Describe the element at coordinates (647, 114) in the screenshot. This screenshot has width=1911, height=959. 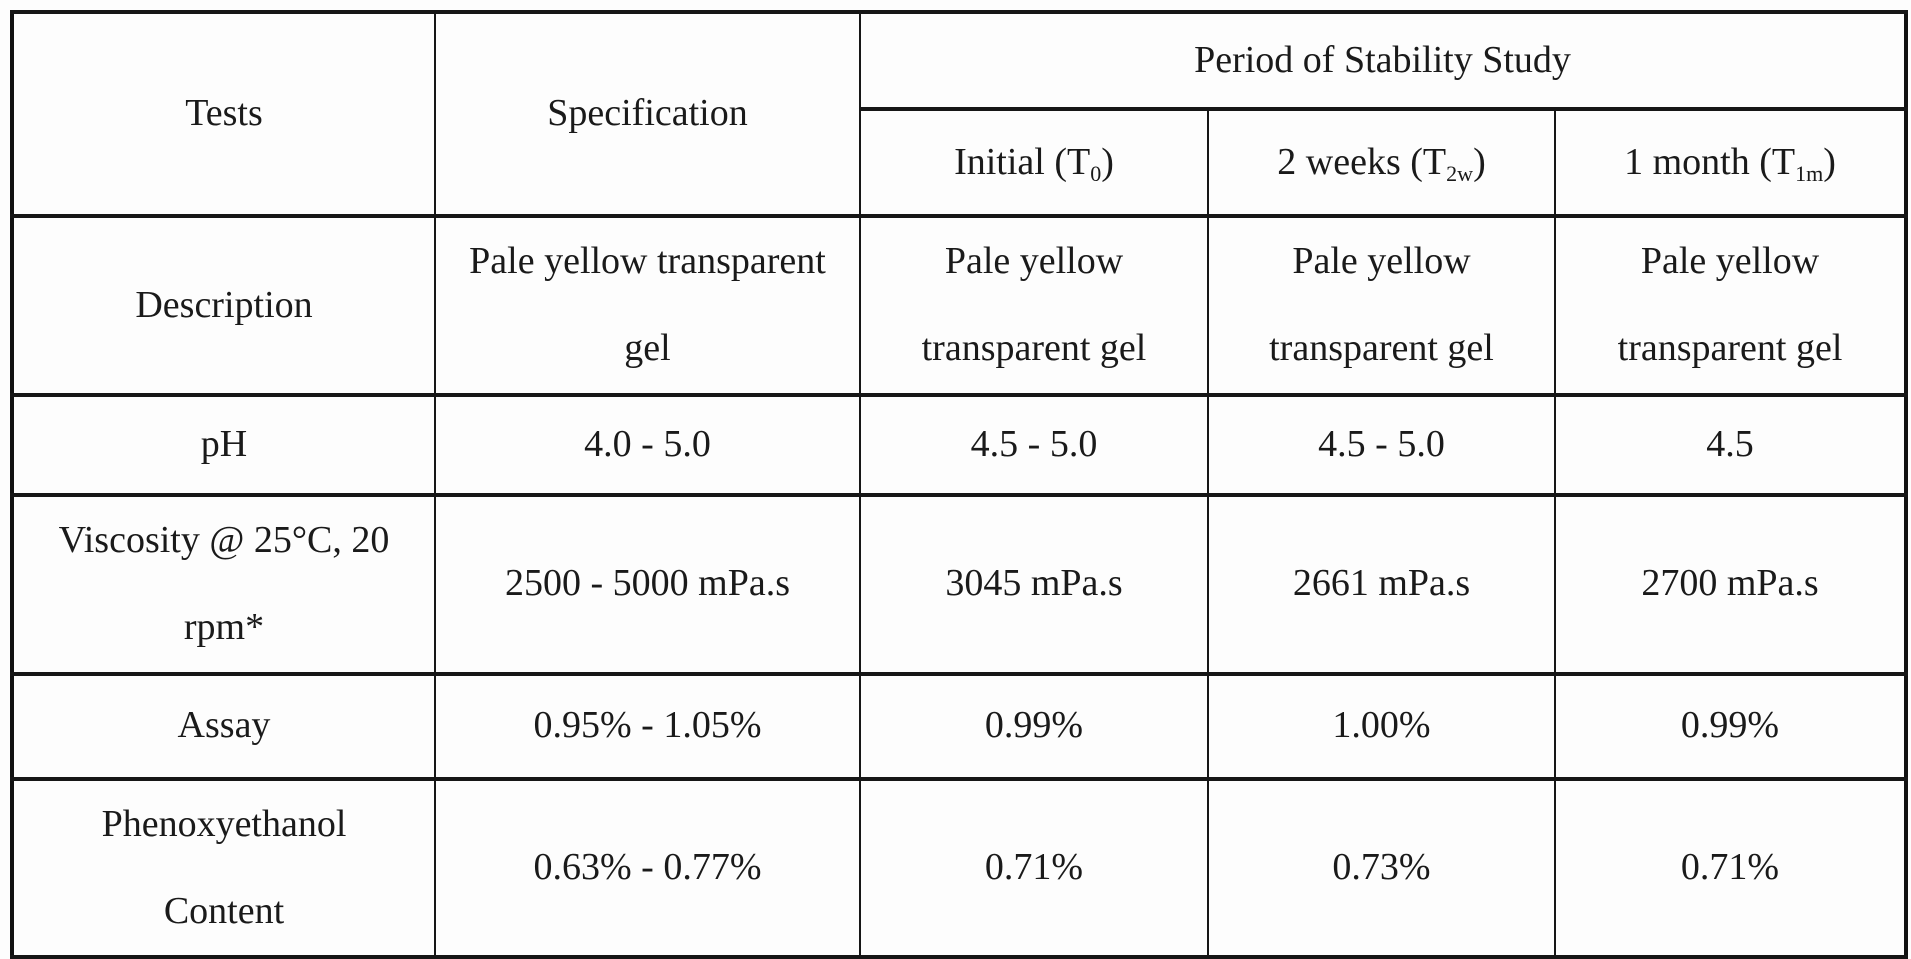
I see `header-specification: Specification` at that location.